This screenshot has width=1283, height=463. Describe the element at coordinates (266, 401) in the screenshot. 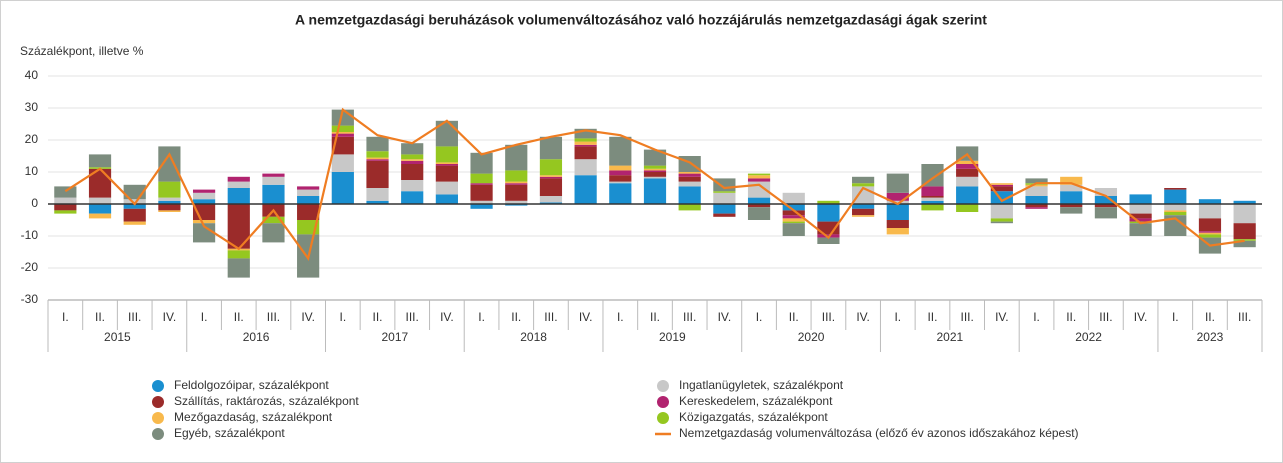

I see `legend-label: Szállítás, raktározás, százalékpont` at that location.